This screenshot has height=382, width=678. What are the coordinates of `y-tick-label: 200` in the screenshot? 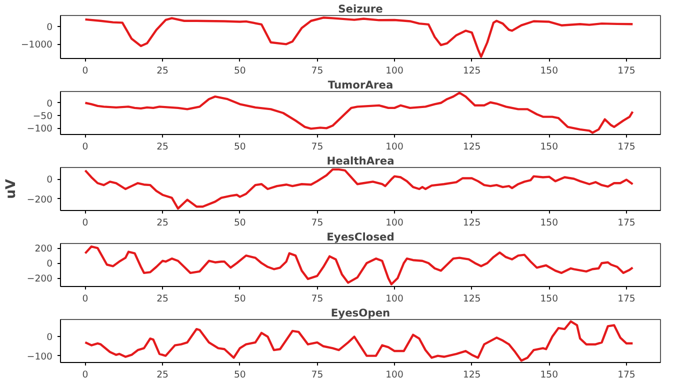 It's located at (43, 249).